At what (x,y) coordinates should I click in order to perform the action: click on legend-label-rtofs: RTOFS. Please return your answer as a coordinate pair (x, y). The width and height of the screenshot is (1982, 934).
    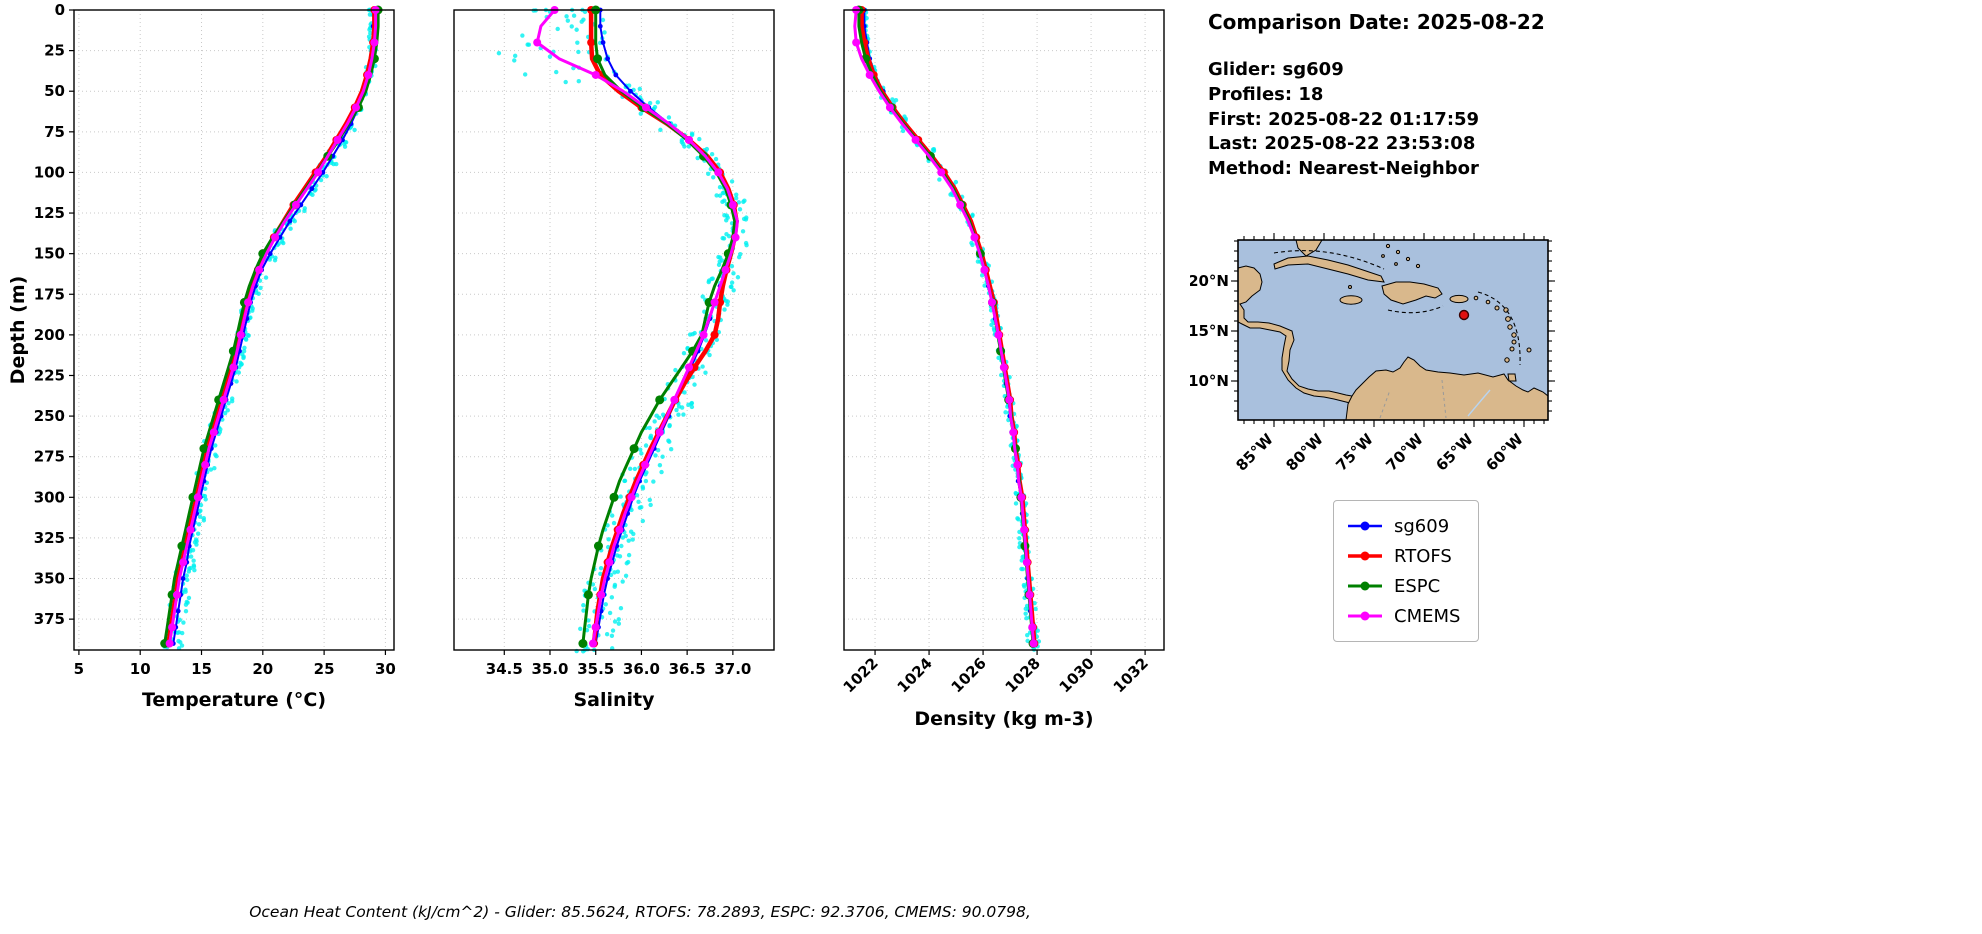
    Looking at the image, I should click on (1423, 556).